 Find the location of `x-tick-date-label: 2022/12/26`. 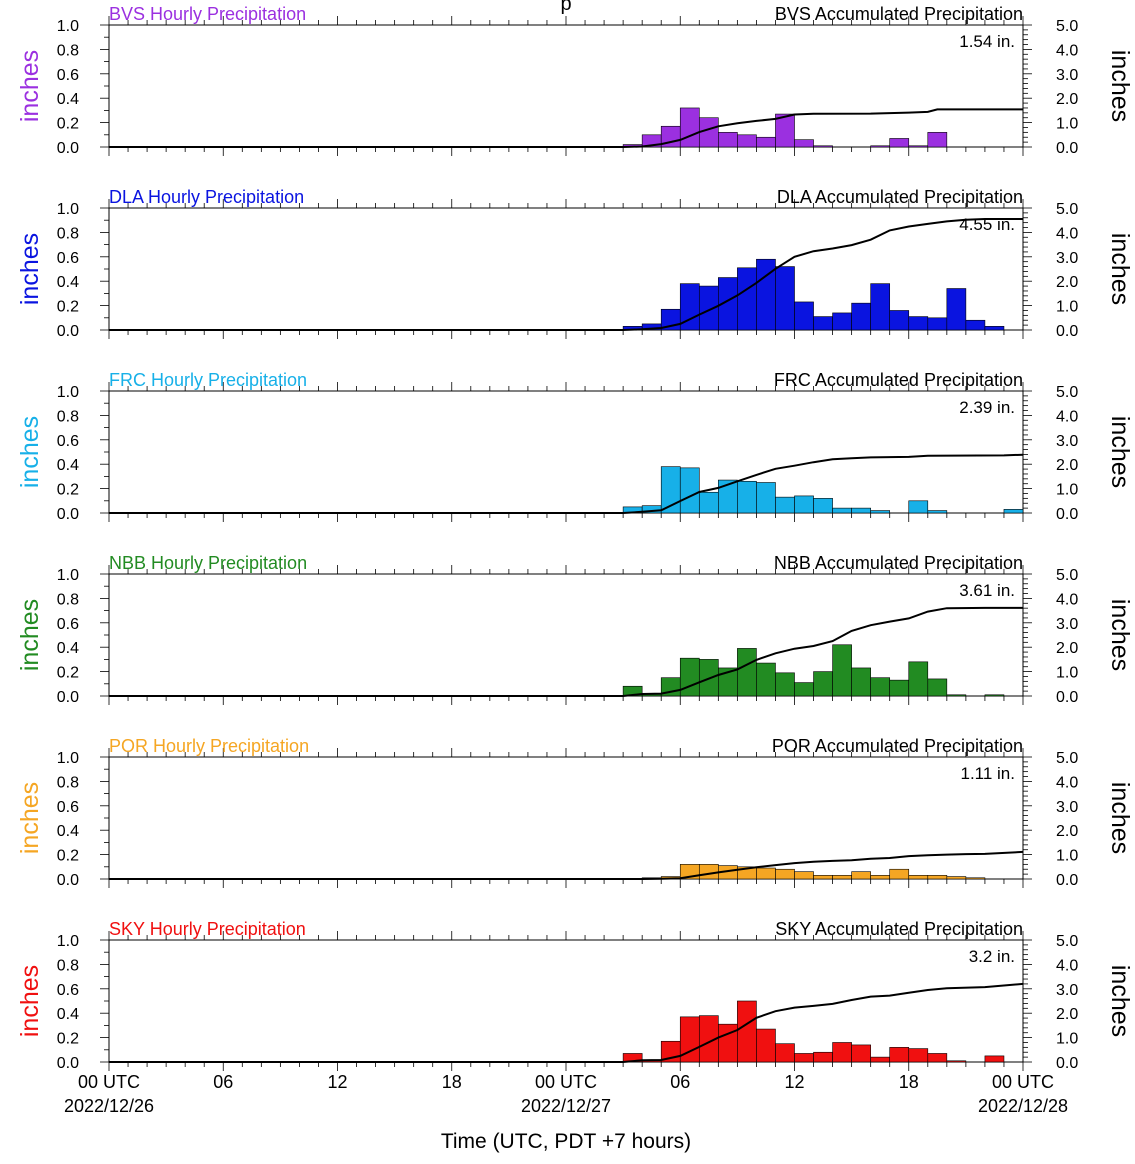

x-tick-date-label: 2022/12/26 is located at coordinates (109, 1106).